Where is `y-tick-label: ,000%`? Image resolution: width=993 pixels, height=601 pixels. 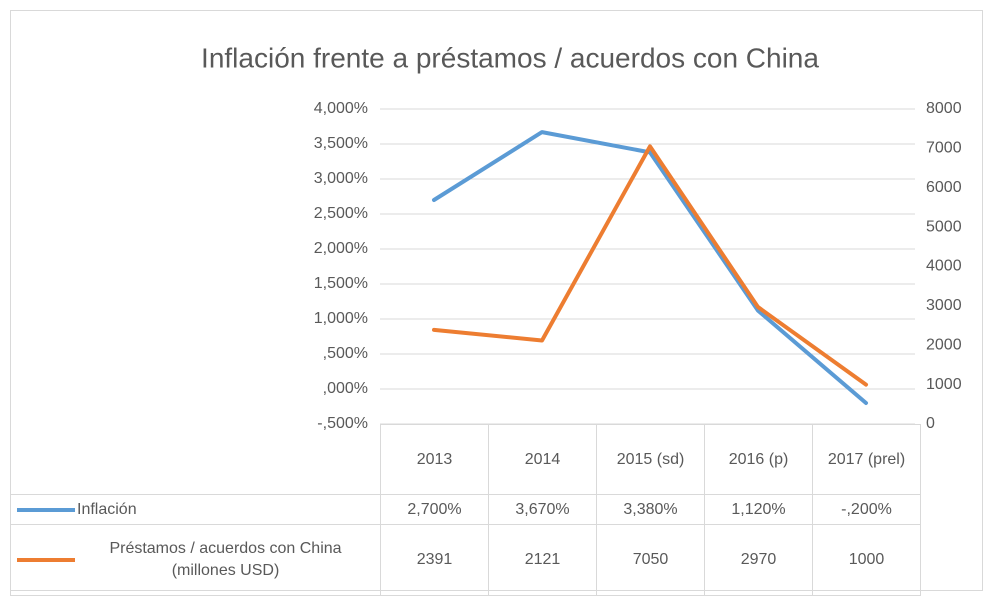
y-tick-label: ,000% is located at coordinates (345, 388).